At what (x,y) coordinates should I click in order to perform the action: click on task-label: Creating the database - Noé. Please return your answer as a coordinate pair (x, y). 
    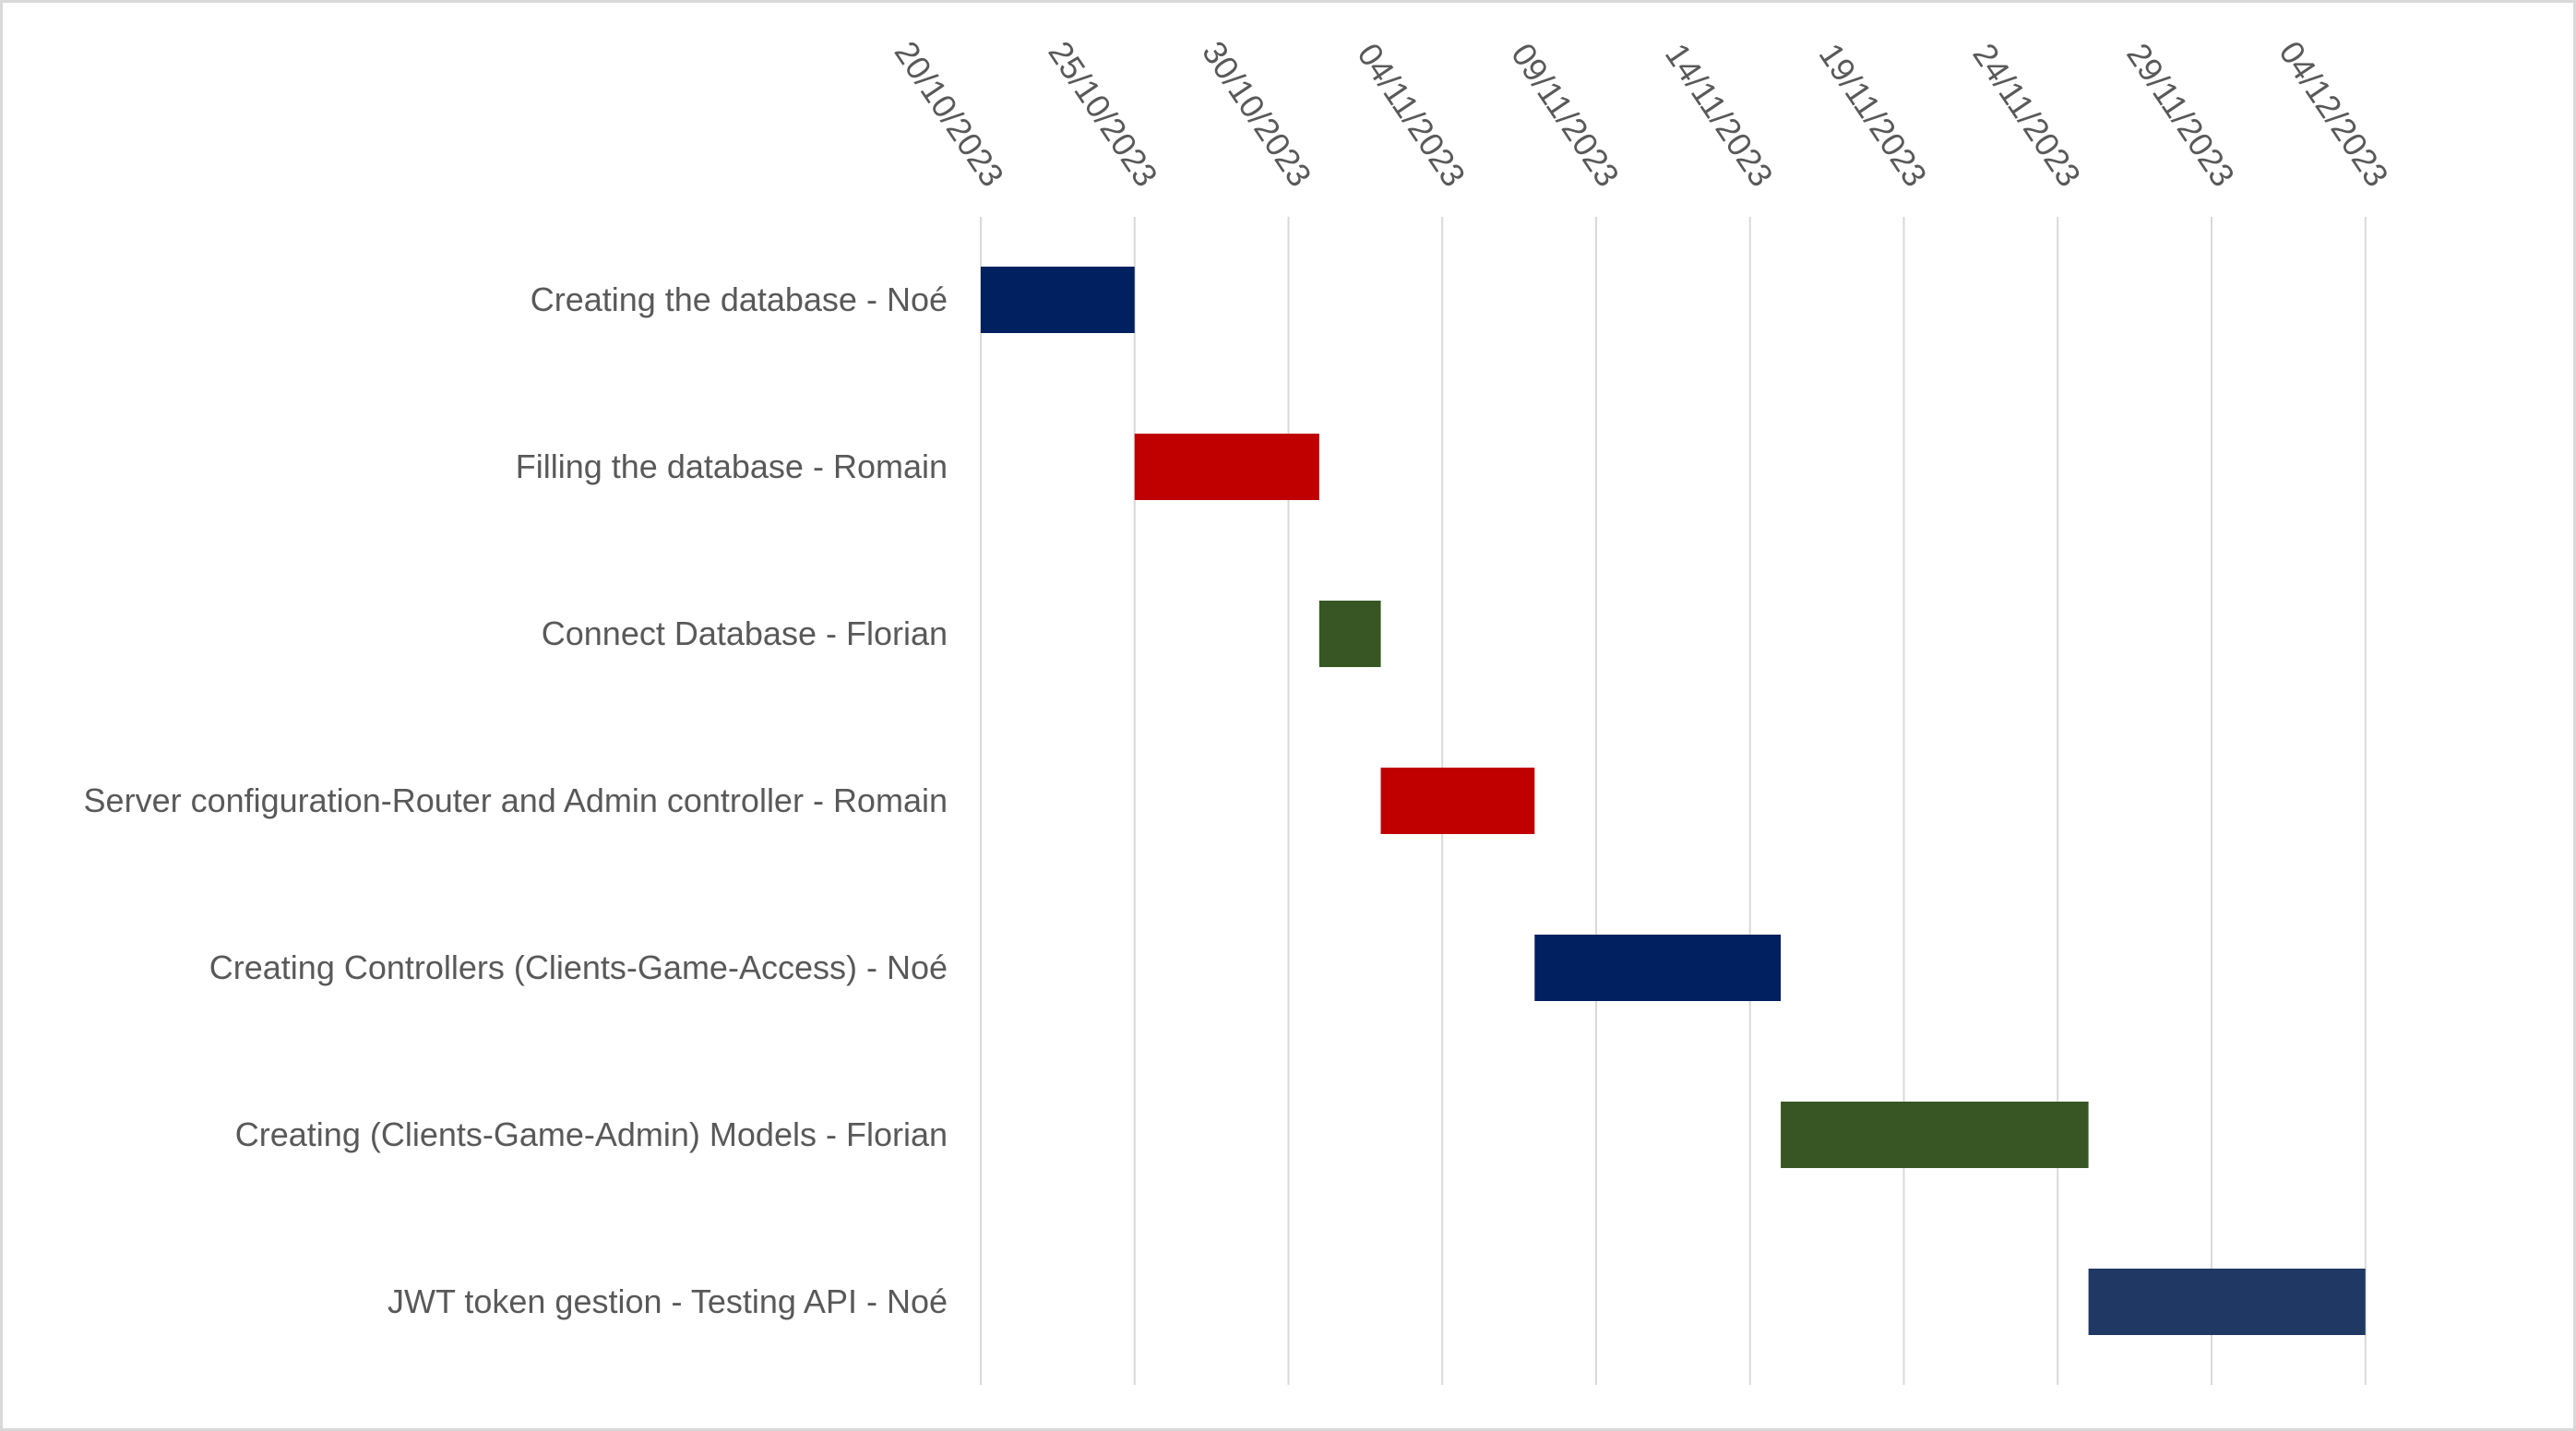
    Looking at the image, I should click on (739, 299).